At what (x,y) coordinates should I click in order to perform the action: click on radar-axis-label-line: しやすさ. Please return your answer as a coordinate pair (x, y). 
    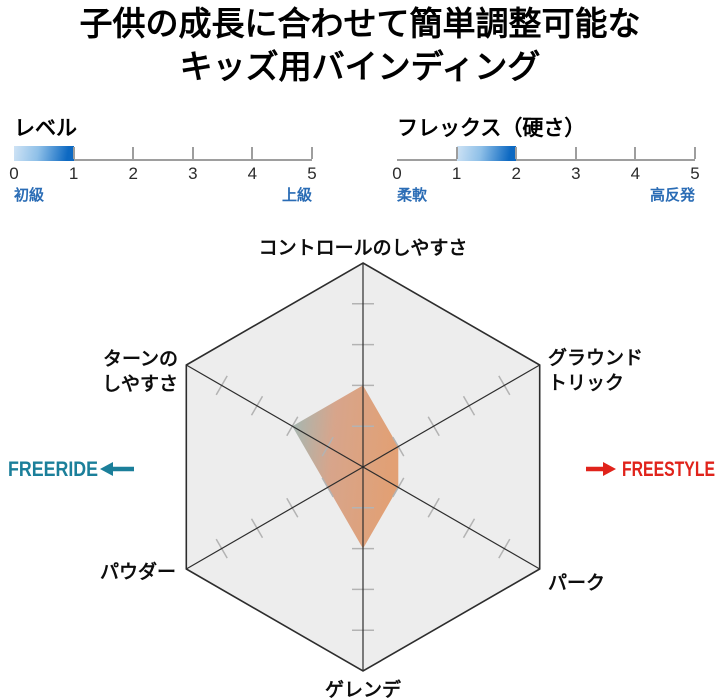
    Looking at the image, I should click on (140, 384).